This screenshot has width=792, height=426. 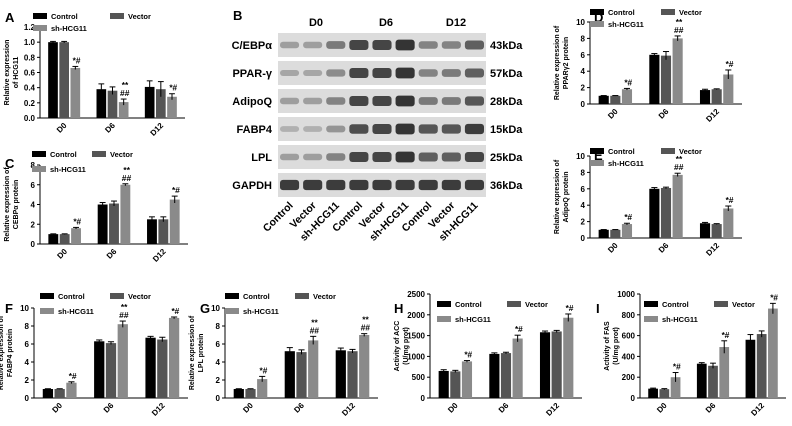 I want to click on y-tick-label: 200, so click(x=629, y=377).